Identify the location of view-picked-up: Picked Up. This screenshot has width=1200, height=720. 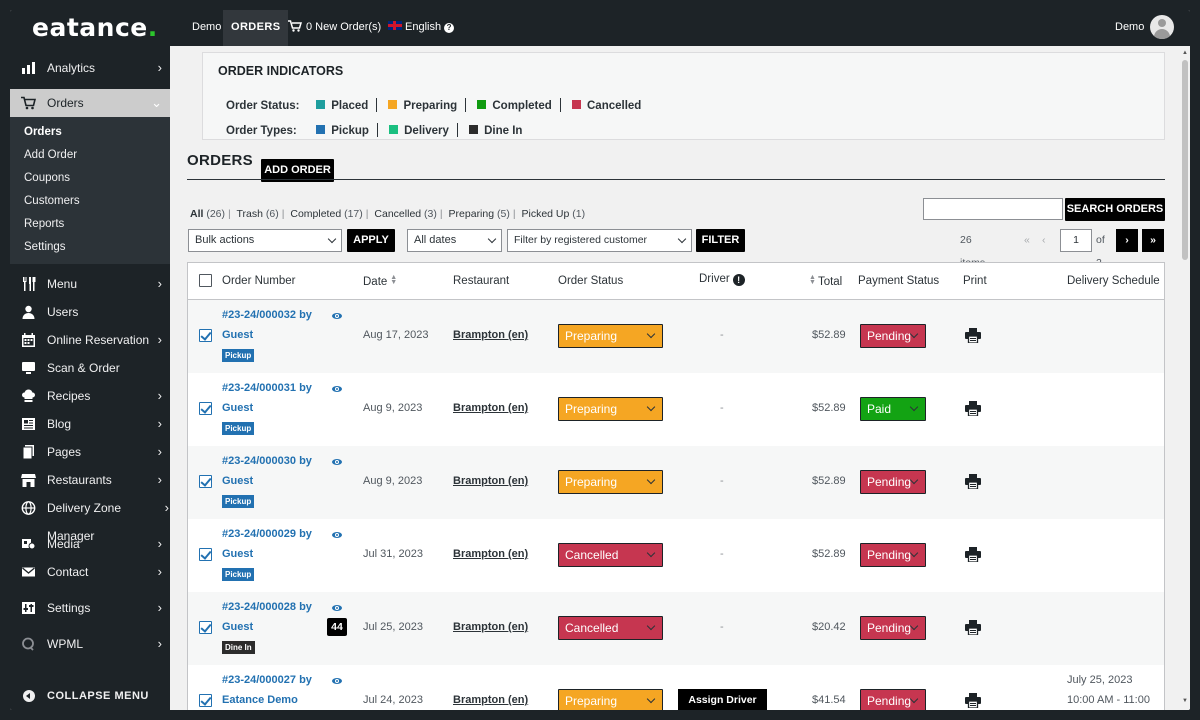
(545, 214).